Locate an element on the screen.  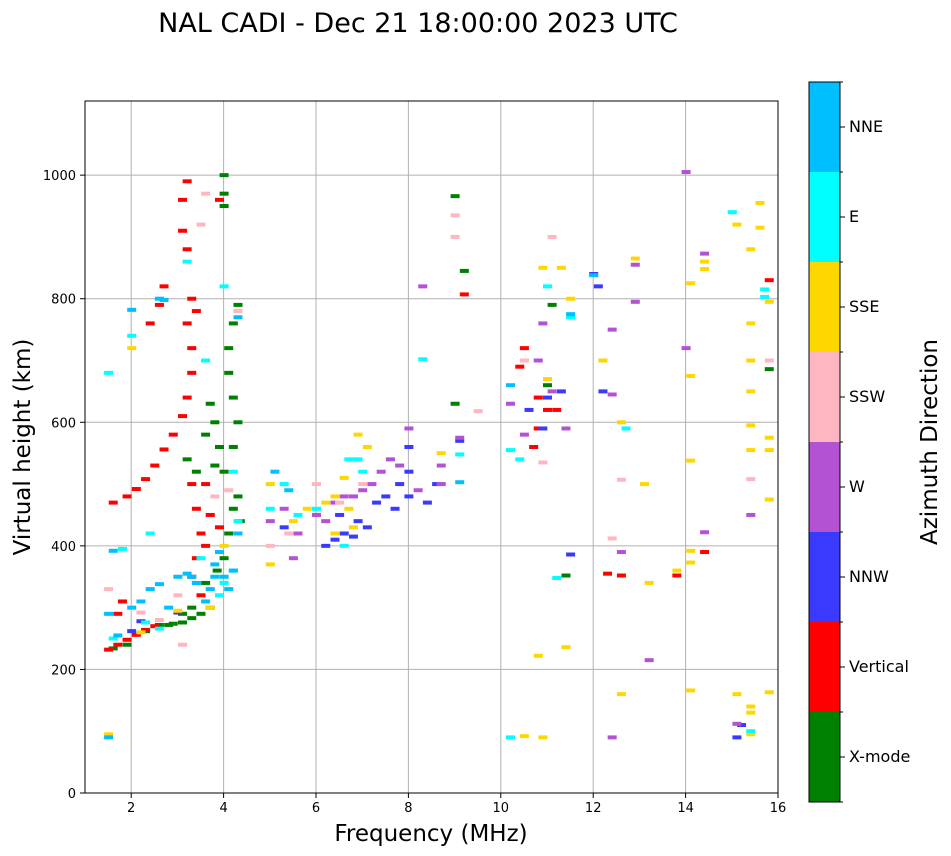
colorbar-tick-label: NNE is located at coordinates (866, 126).